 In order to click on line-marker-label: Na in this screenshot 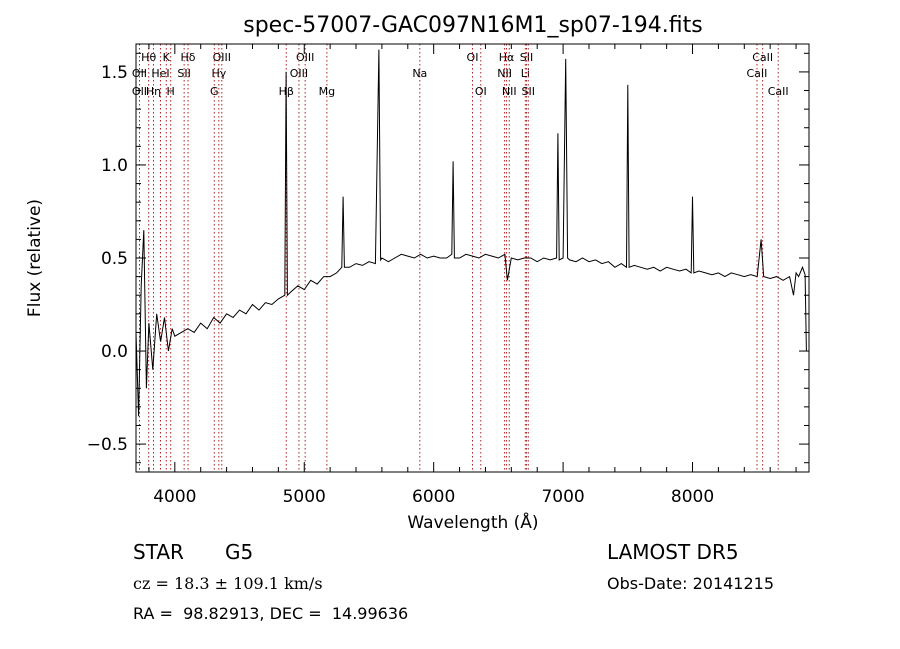, I will do `click(419, 73)`.